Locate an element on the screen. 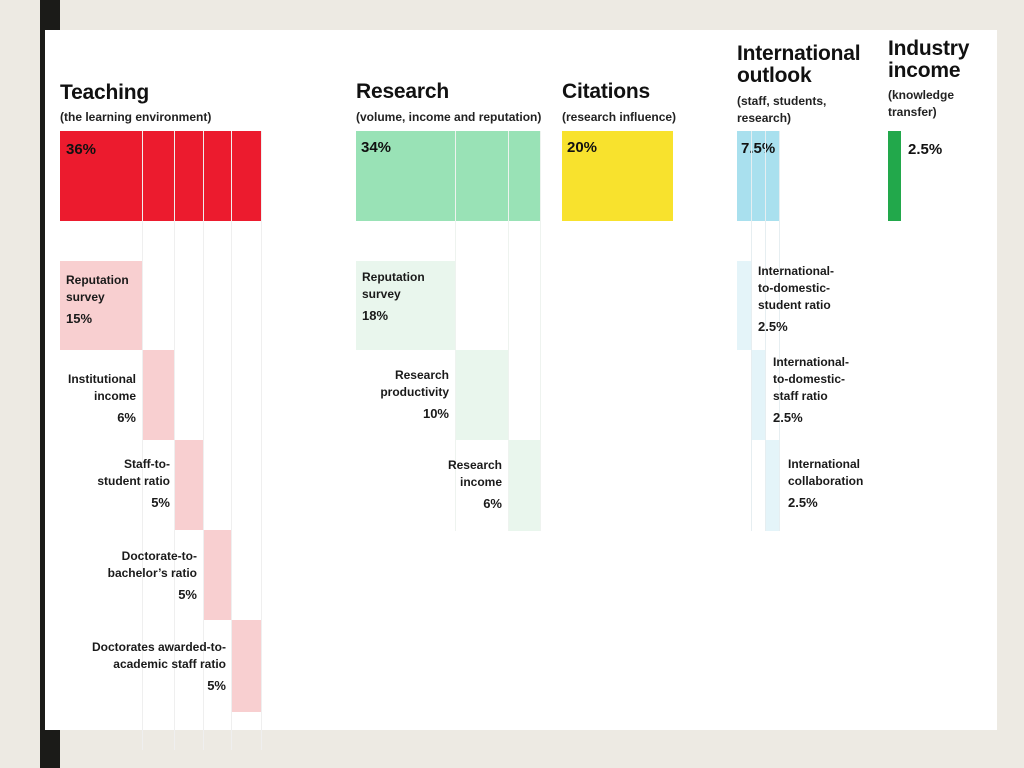 The image size is (1024, 768). research-productivity-box is located at coordinates (482, 395).